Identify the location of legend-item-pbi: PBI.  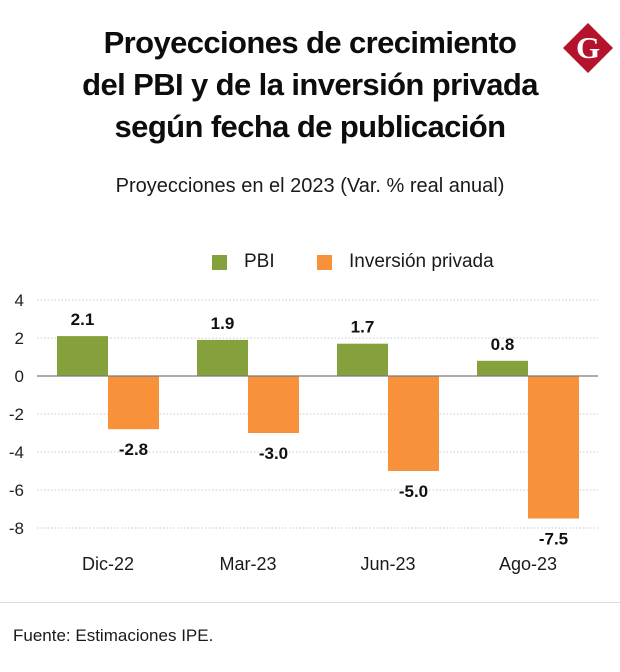
(243, 262).